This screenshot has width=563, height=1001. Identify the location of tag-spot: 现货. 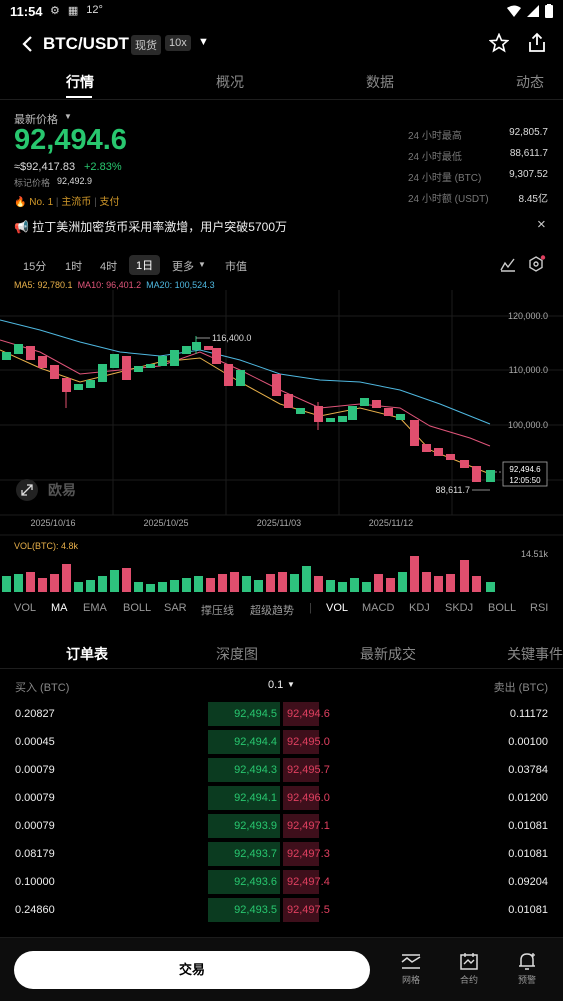
(146, 45).